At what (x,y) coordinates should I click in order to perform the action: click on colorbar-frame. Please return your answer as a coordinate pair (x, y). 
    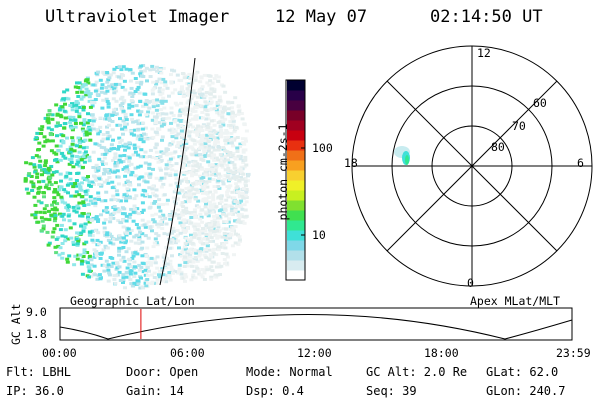
    Looking at the image, I should click on (295, 180).